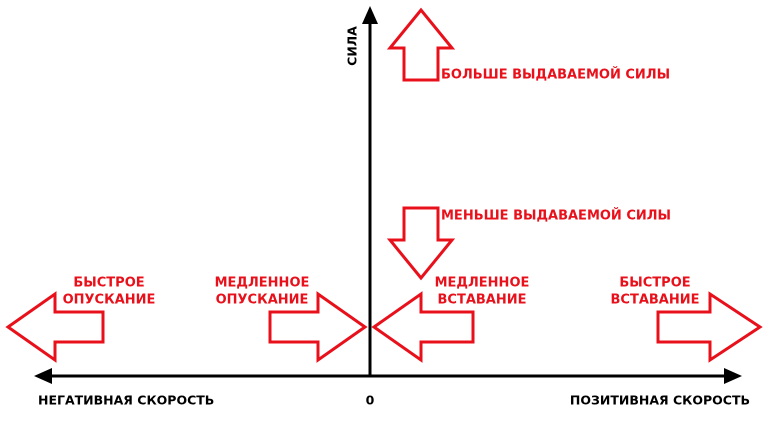 Image resolution: width=768 pixels, height=431 pixels. I want to click on force-label: МЕНЬШЕ ВЫДАВАЕМОЙ СИЛЫ, so click(556, 216).